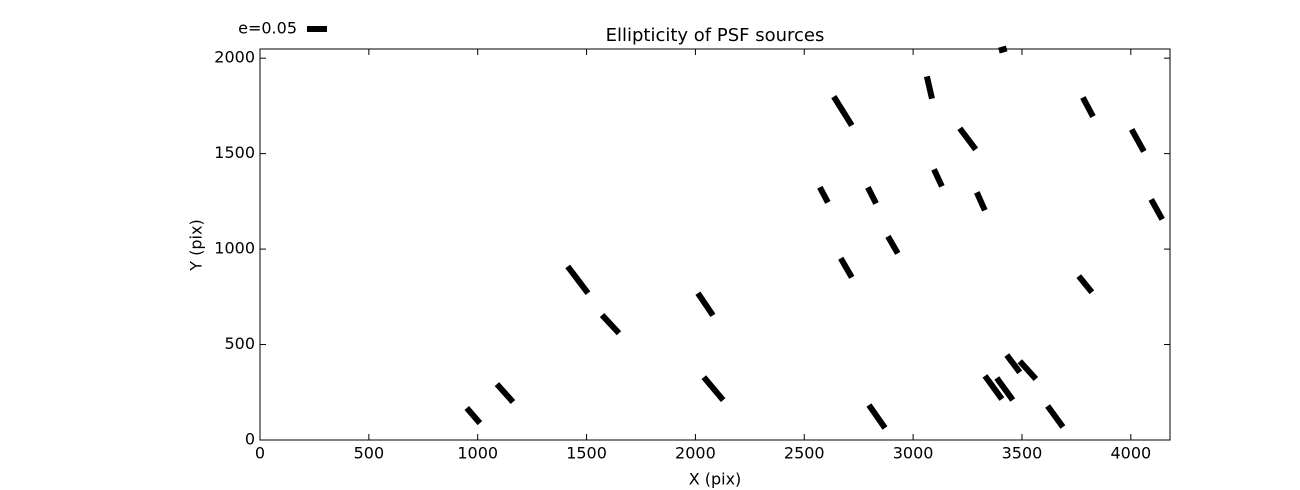 This screenshot has width=1300, height=490. Describe the element at coordinates (715, 35) in the screenshot. I see `chart-title: Ellipticity of PSF sources` at that location.